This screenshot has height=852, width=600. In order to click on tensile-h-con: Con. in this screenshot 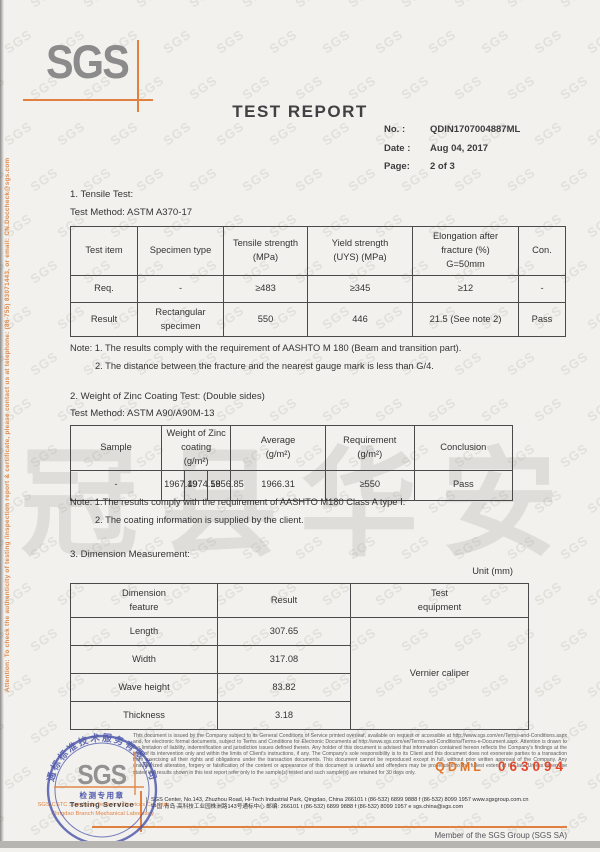, I will do `click(542, 251)`.